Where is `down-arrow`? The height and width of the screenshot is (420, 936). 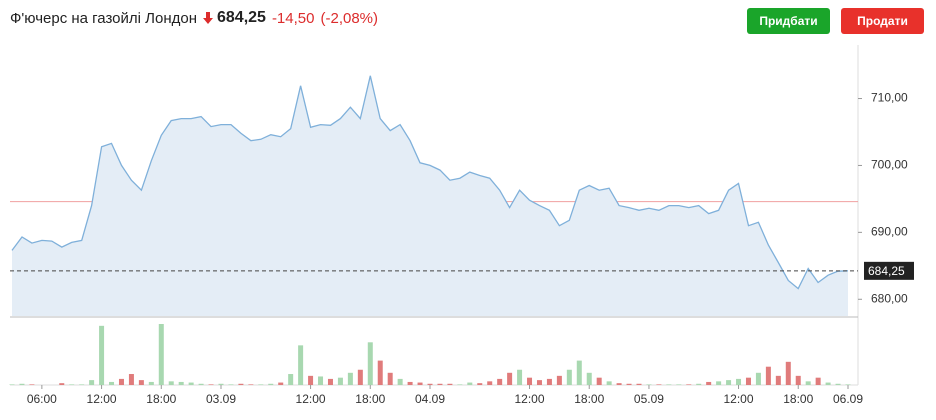 down-arrow is located at coordinates (208, 18).